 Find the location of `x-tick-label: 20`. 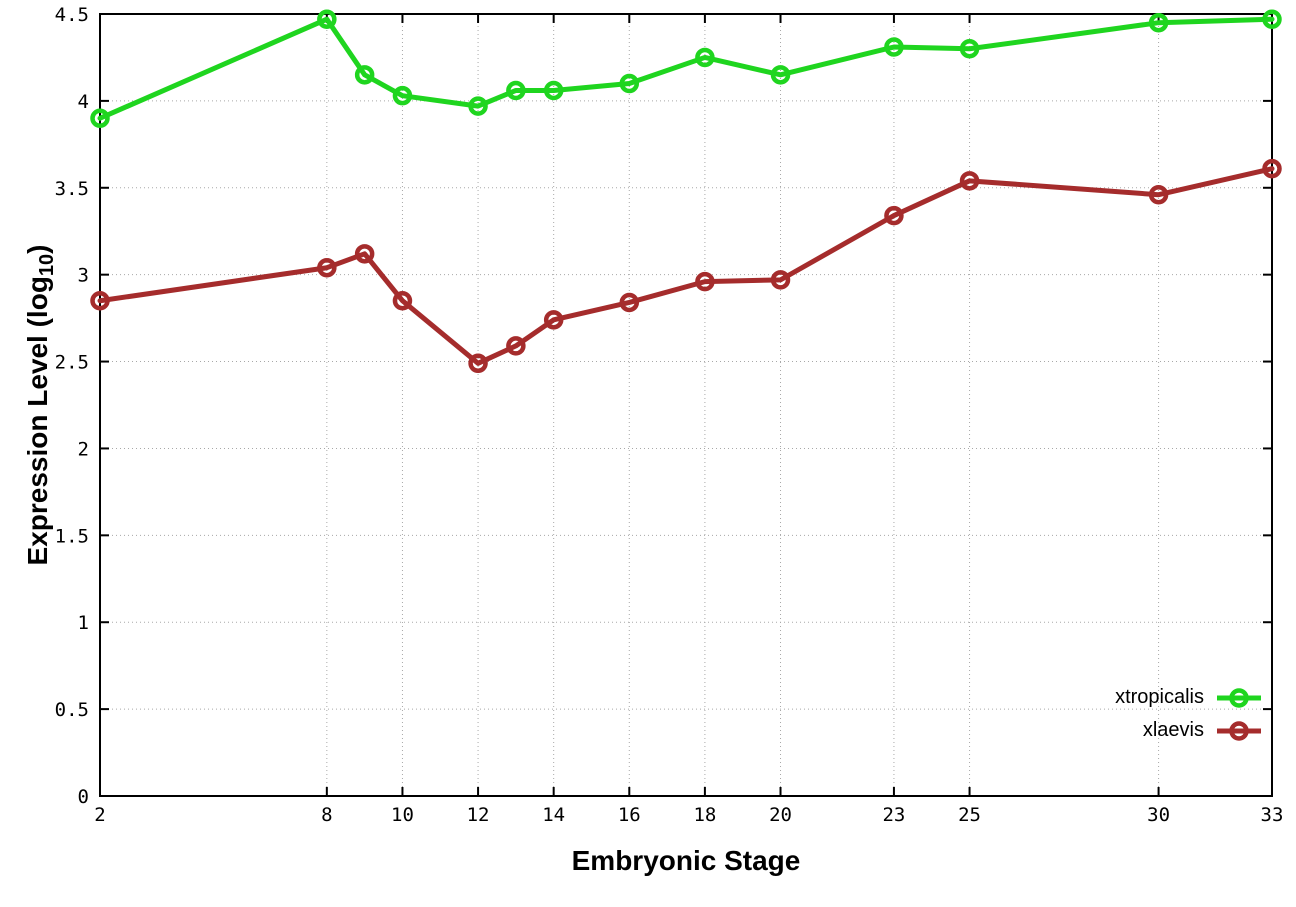

x-tick-label: 20 is located at coordinates (780, 815).